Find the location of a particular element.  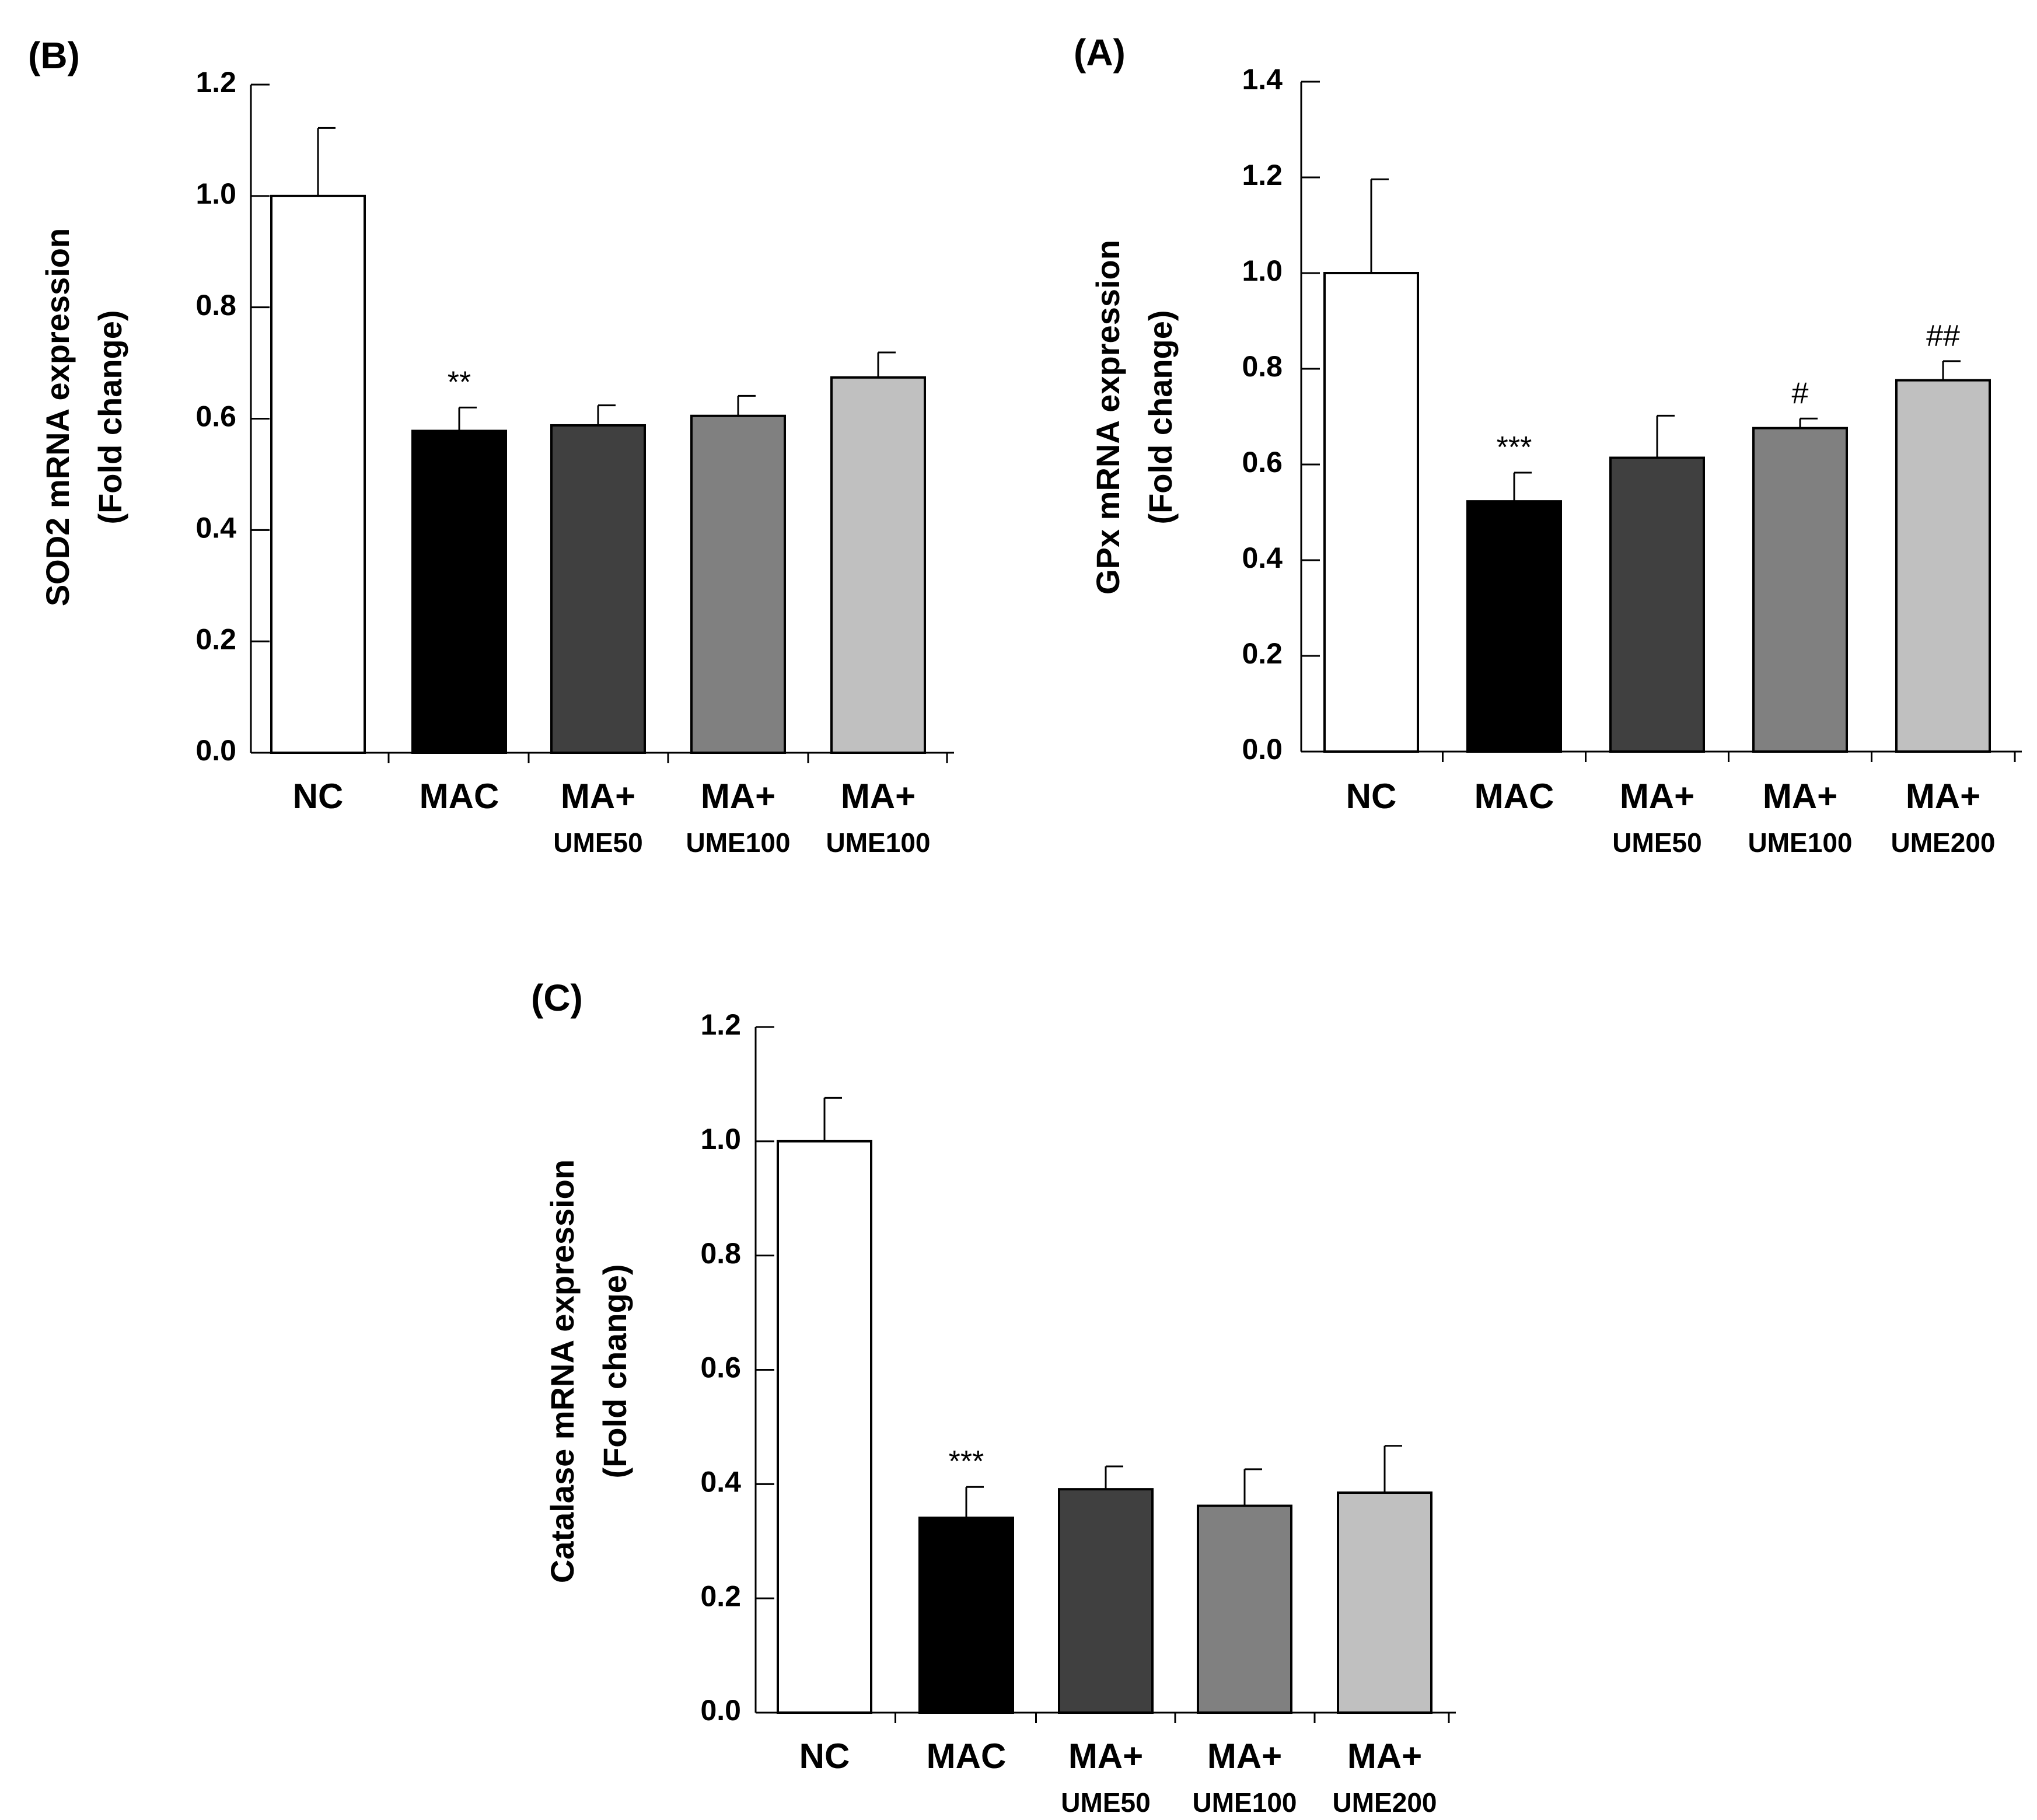

significance-label-1: ** is located at coordinates (459, 382).